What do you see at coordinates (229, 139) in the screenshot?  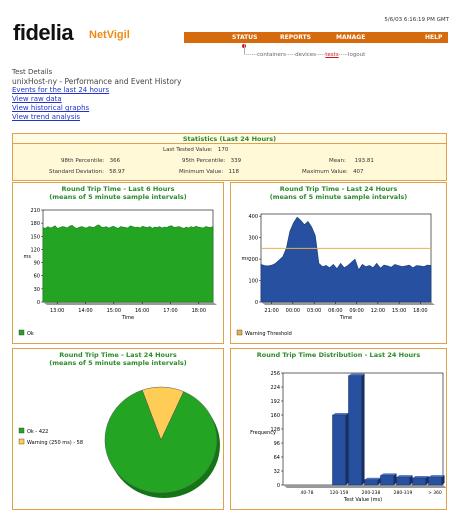 I see `statistics-title: Statistics (Last 24 Hours)` at bounding box center [229, 139].